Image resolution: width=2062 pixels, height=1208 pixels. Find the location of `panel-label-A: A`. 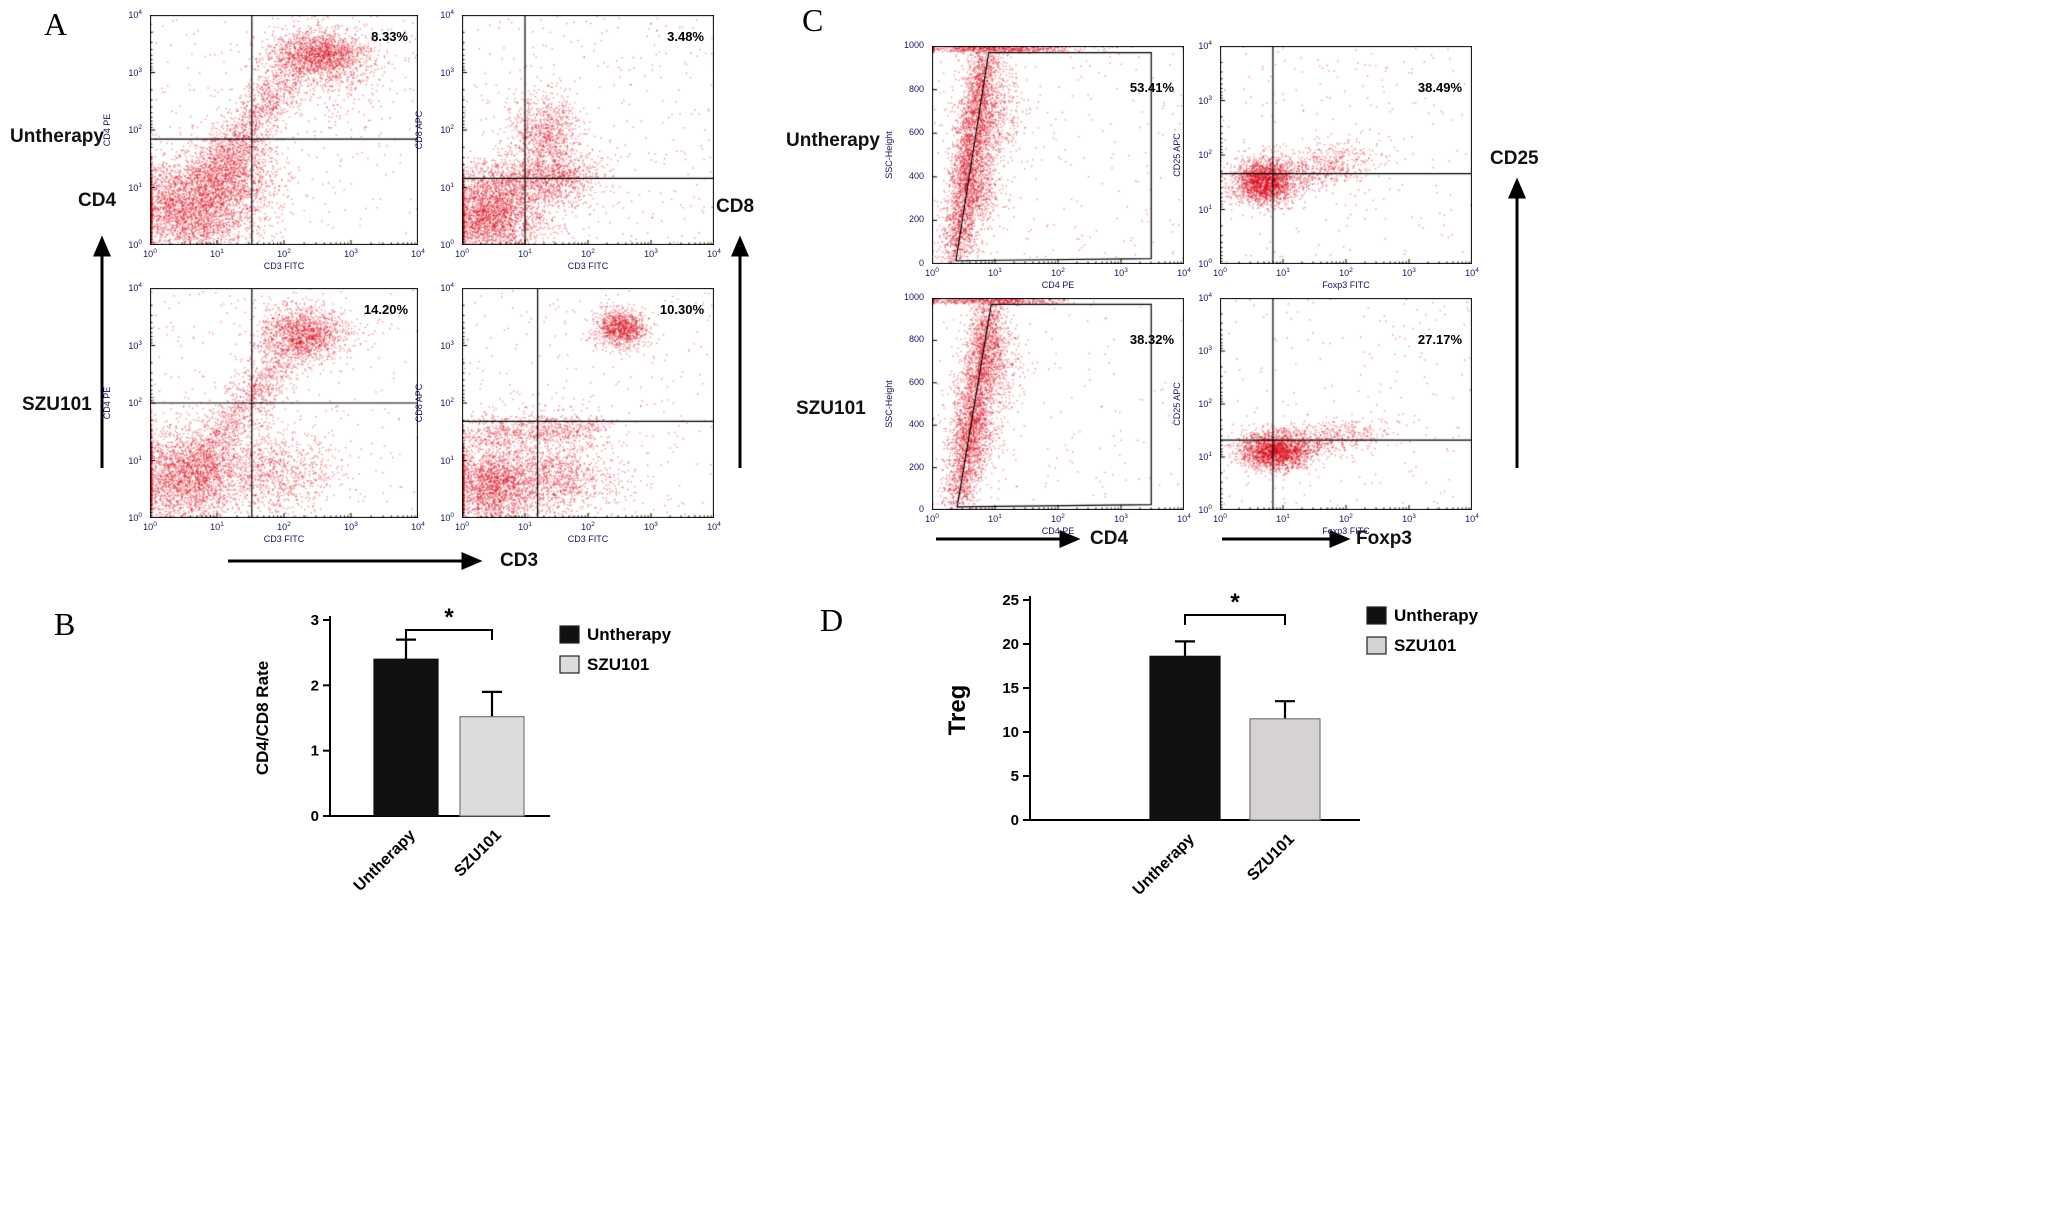

panel-label-A: A is located at coordinates (56, 24).